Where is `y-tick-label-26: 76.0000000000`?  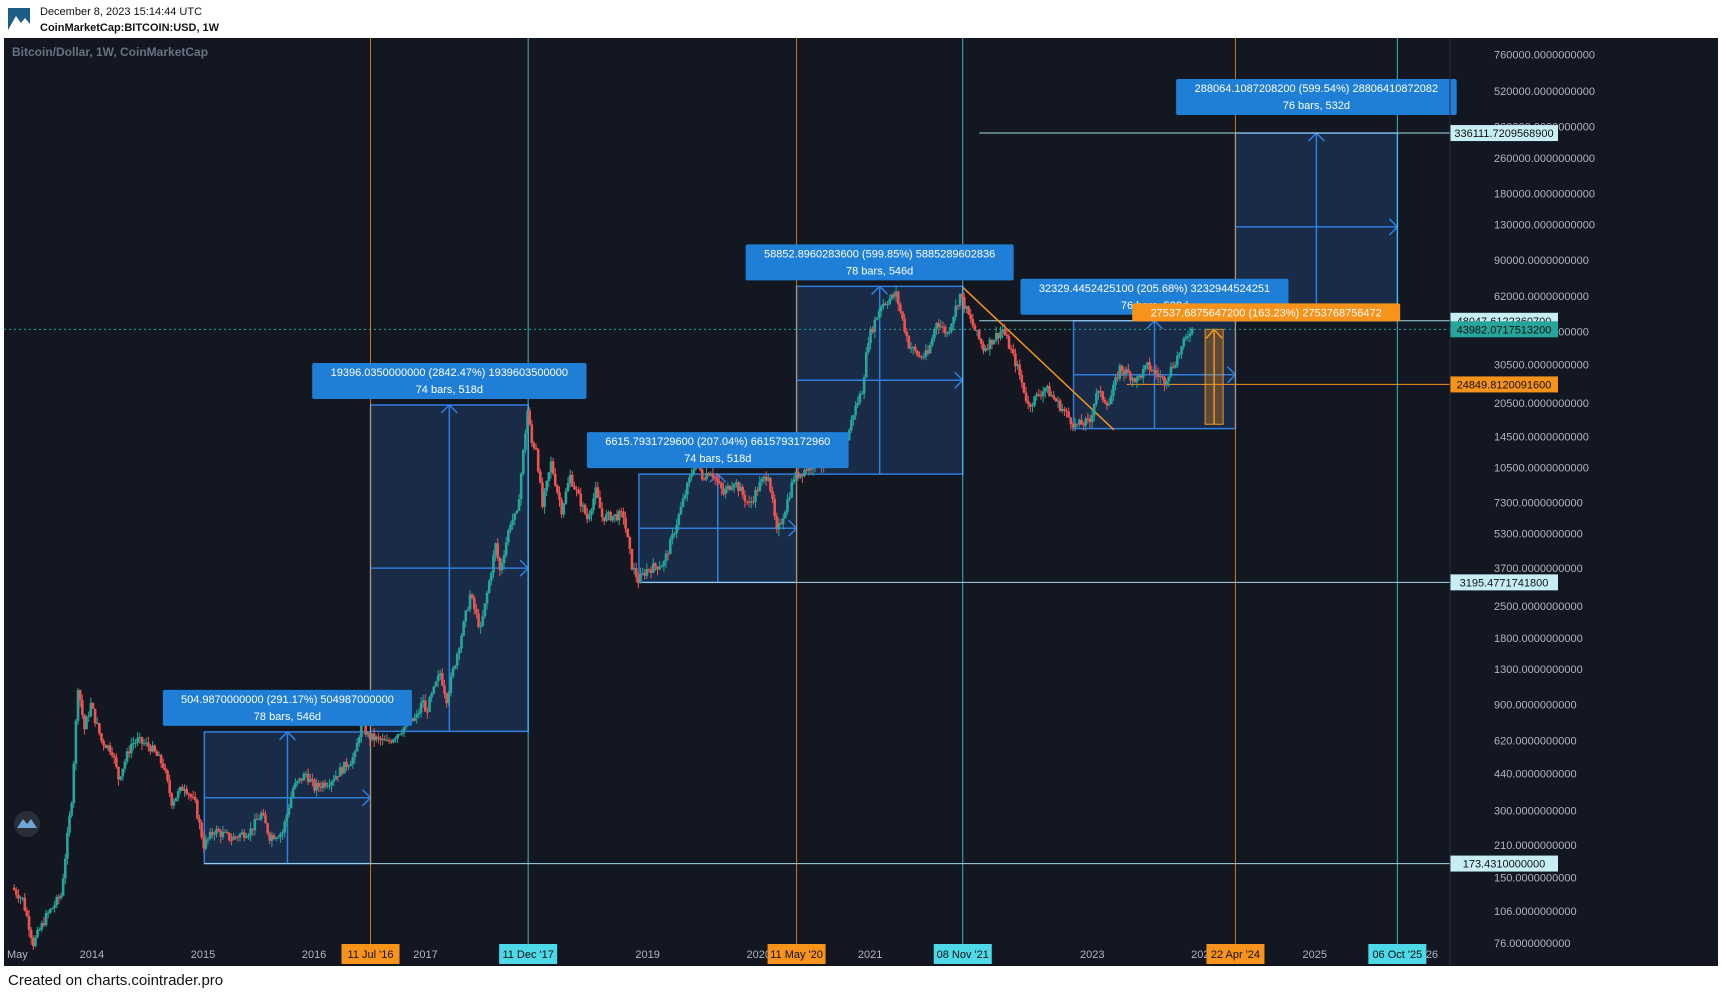
y-tick-label-26: 76.0000000000 is located at coordinates (1532, 944).